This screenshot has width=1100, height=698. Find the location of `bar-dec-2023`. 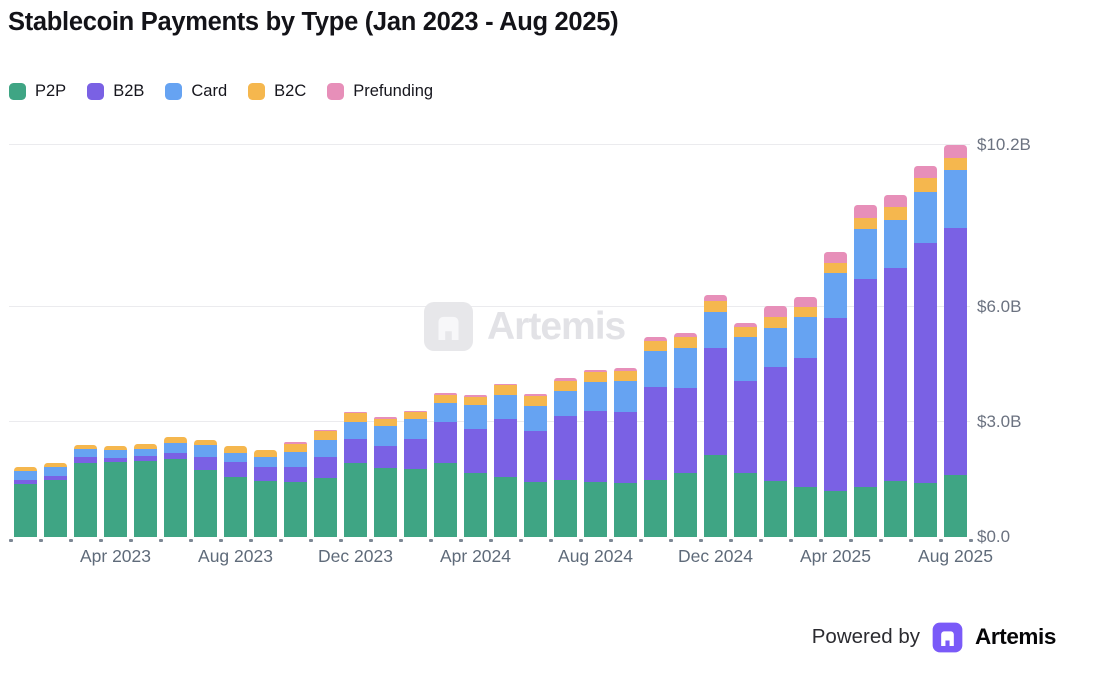

bar-dec-2023 is located at coordinates (355, 474).